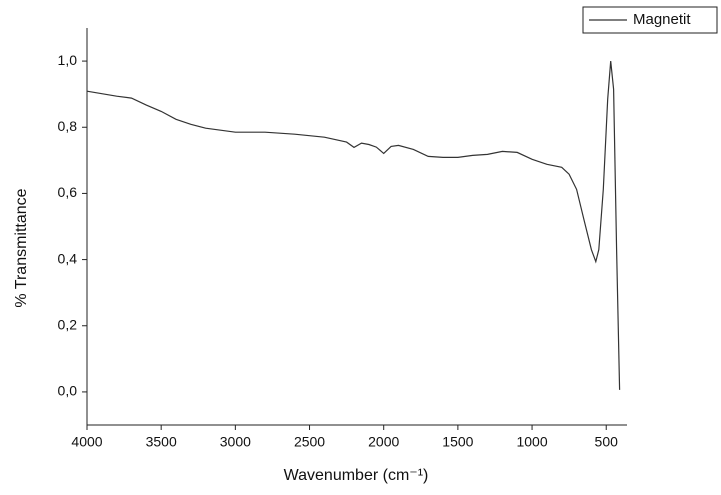  Describe the element at coordinates (86, 442) in the screenshot. I see `x-tick-label: 4000` at that location.